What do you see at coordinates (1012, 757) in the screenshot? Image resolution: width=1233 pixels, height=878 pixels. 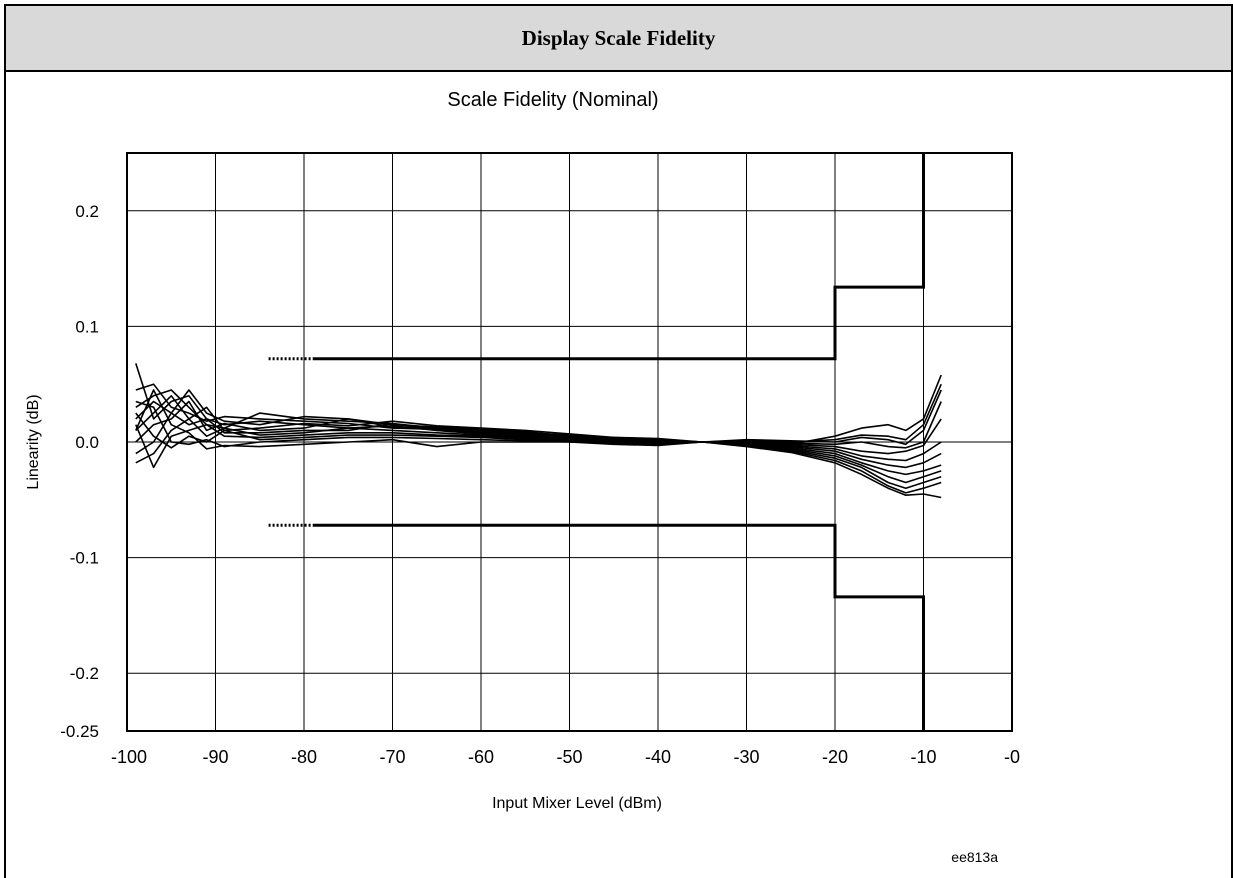 I see `x-tick-label: -0` at bounding box center [1012, 757].